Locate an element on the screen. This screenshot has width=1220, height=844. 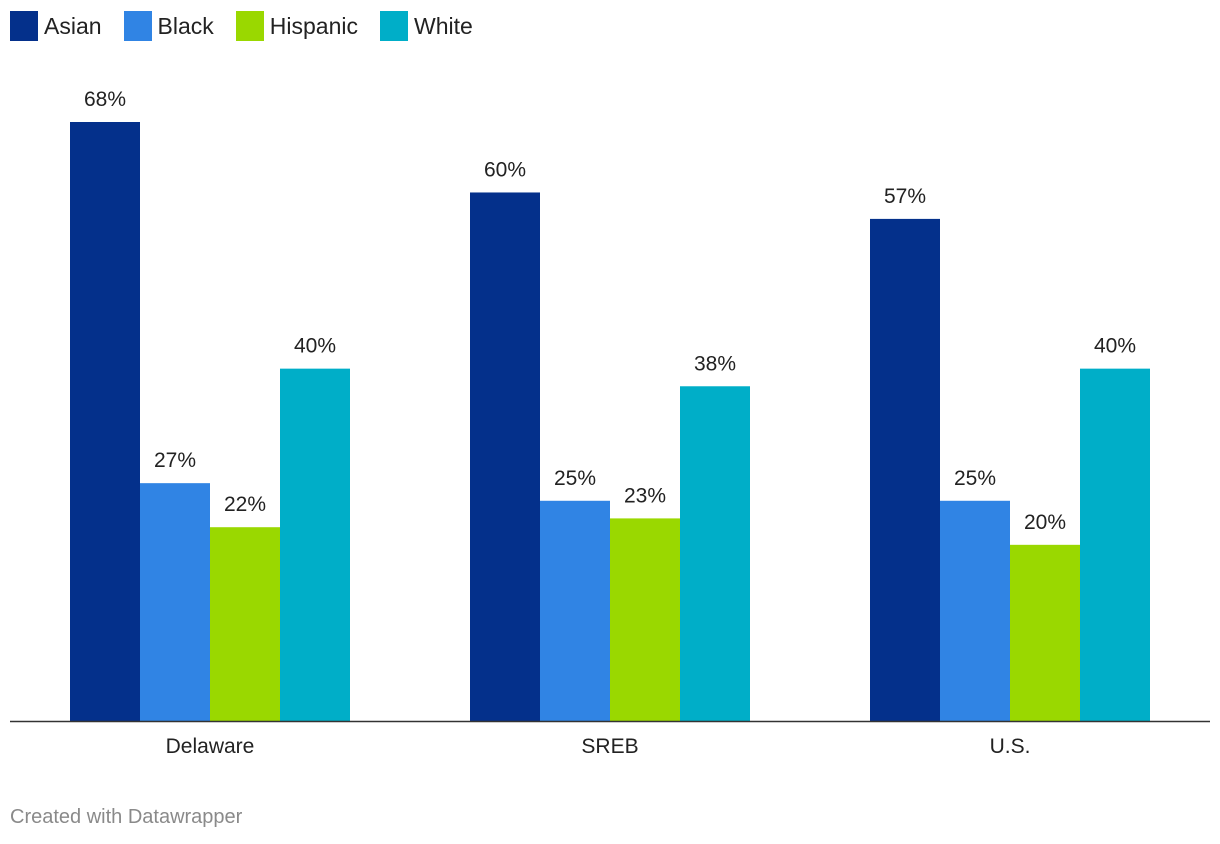
x-tick-label-sreb: SREB is located at coordinates (609, 746).